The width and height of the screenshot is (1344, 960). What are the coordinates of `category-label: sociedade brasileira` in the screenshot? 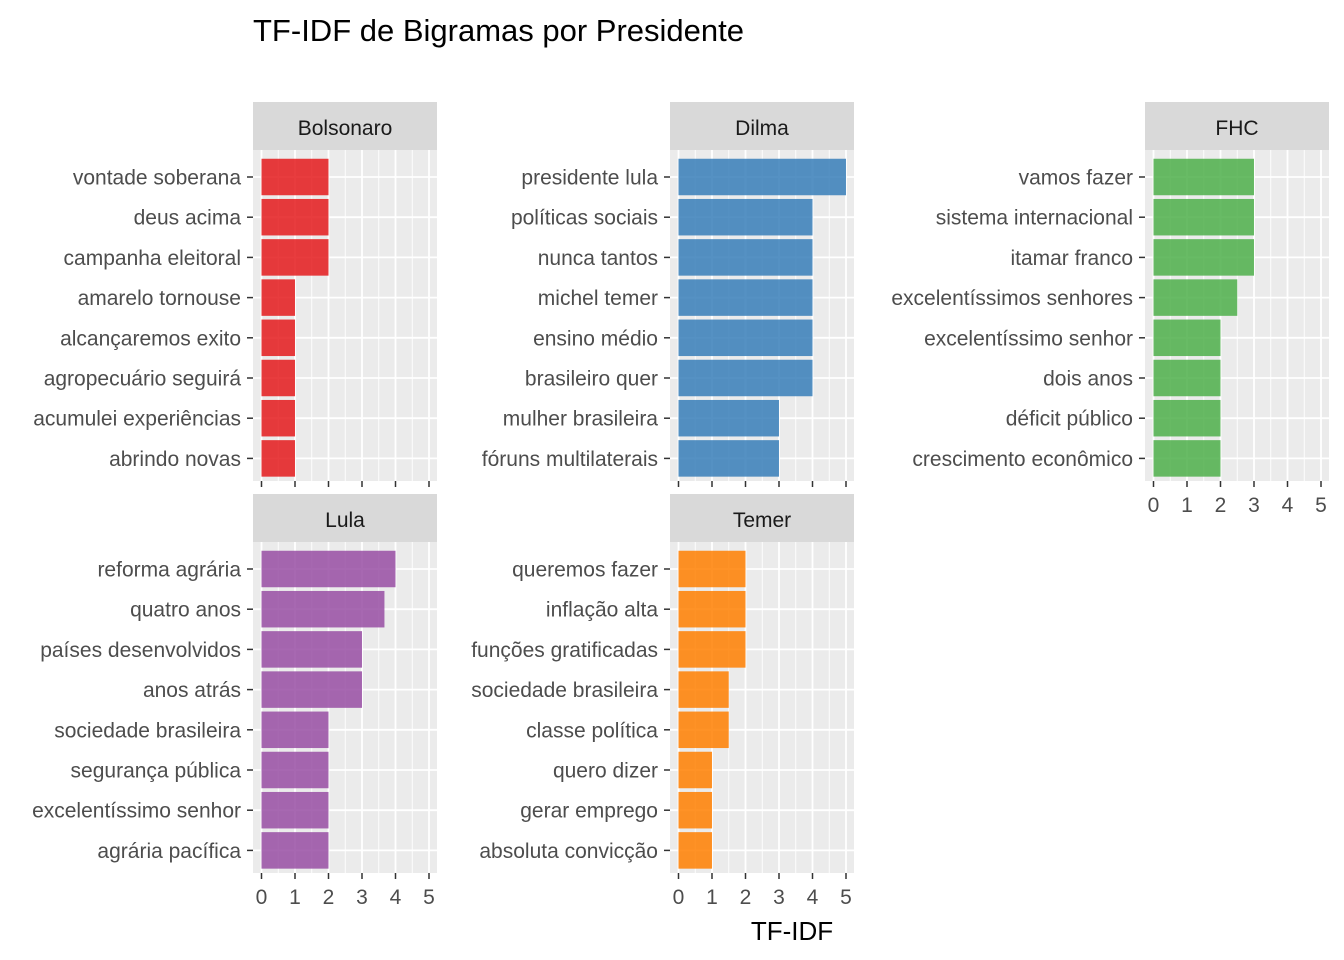 It's located at (147, 730).